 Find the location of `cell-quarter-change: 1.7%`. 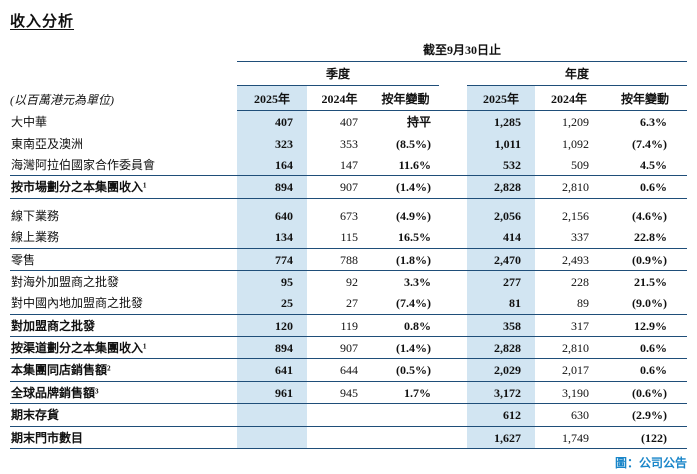

cell-quarter-change: 1.7% is located at coordinates (405, 393).